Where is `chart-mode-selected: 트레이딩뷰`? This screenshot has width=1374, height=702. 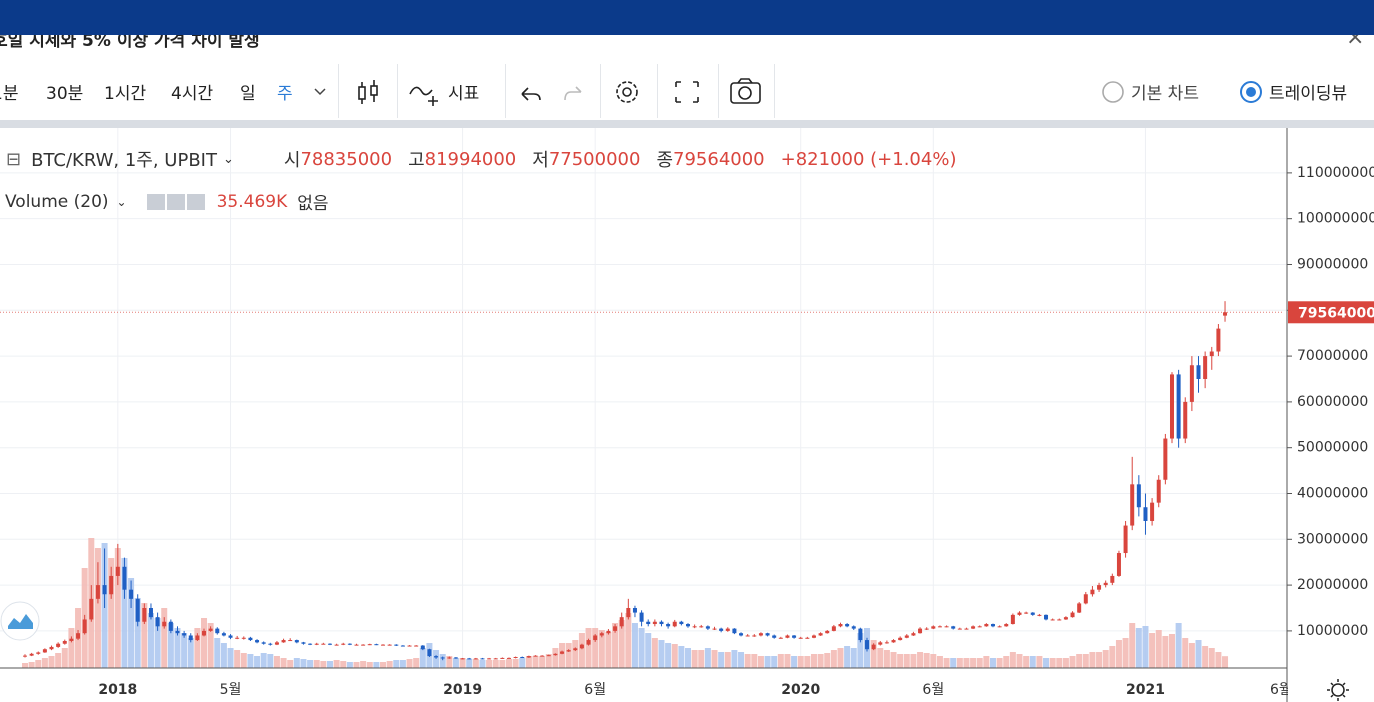 chart-mode-selected: 트레이딩뷰 is located at coordinates (1308, 94).